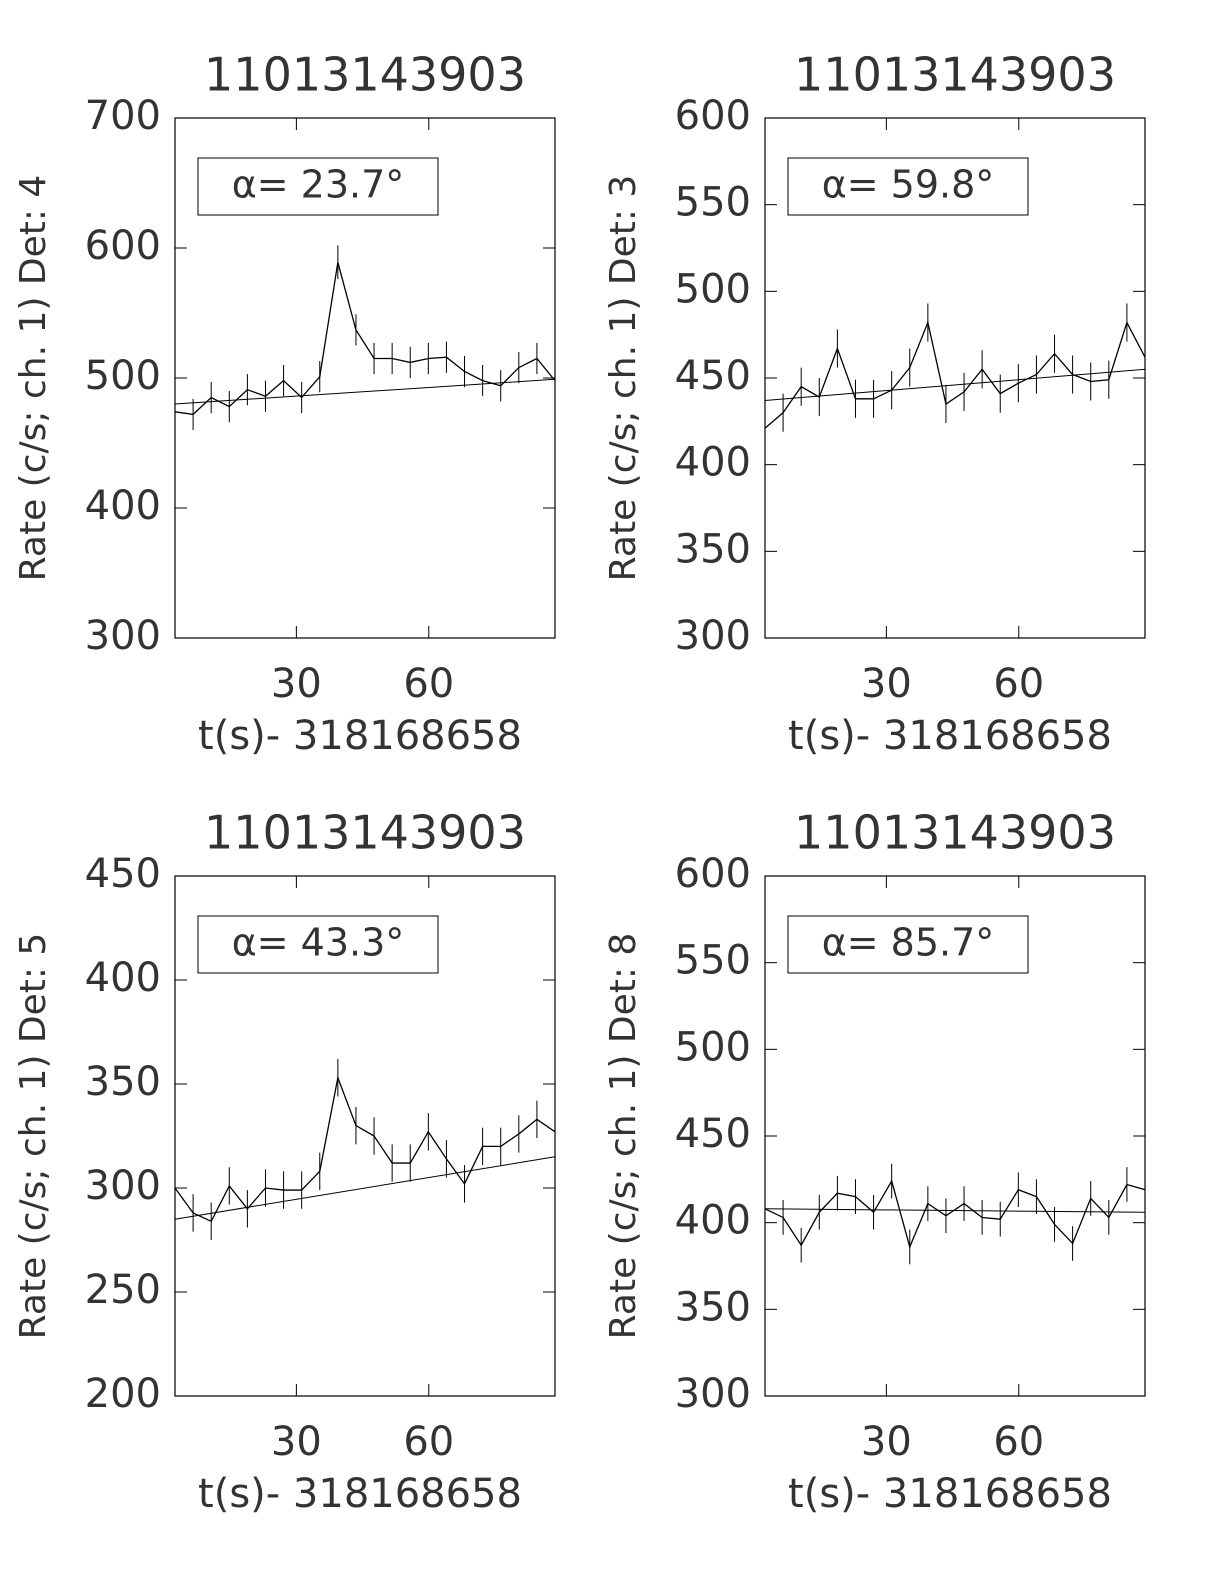  I want to click on annotation: α= 85.7°, so click(908, 943).